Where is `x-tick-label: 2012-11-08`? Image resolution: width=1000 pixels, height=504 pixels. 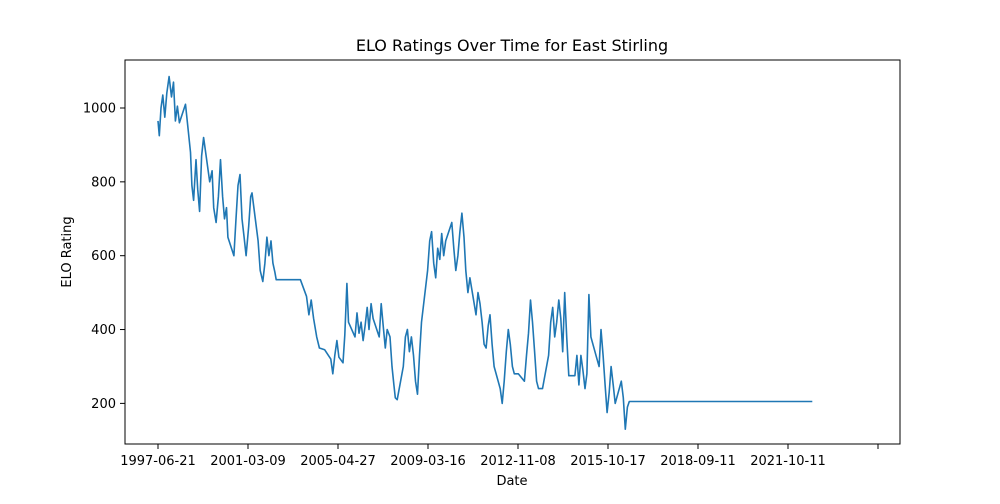 x-tick-label: 2012-11-08 is located at coordinates (518, 461).